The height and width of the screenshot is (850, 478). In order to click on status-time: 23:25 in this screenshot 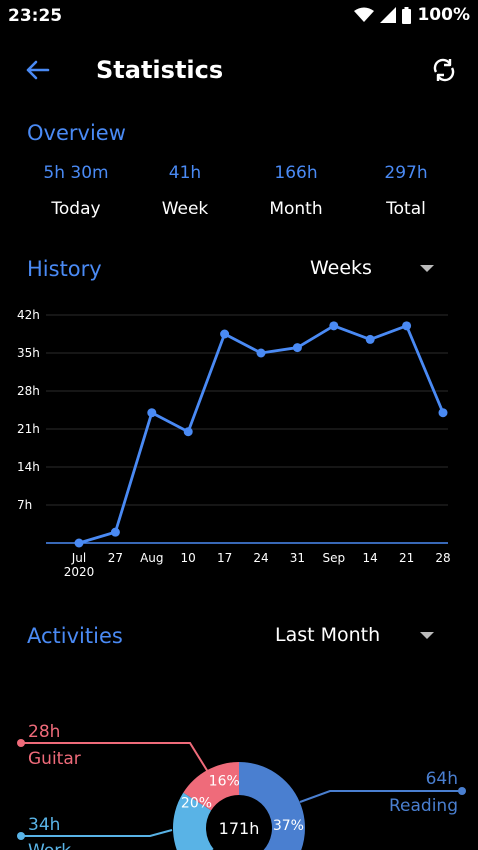, I will do `click(35, 16)`.